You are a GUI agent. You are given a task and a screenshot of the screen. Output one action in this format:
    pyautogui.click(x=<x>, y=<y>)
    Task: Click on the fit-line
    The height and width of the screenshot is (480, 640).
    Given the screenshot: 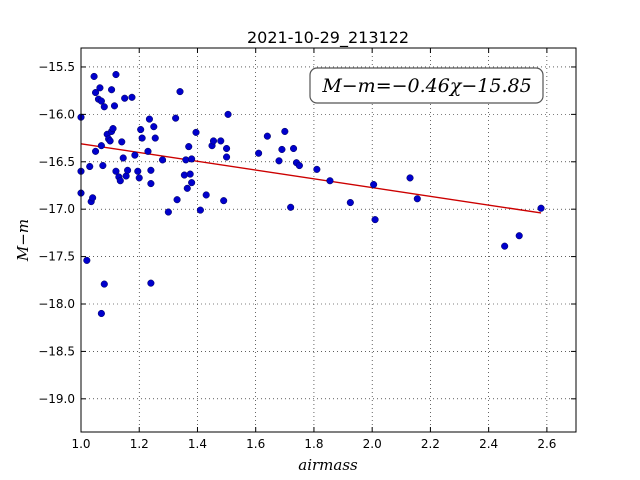 What is the action you would take?
    pyautogui.click(x=311, y=178)
    